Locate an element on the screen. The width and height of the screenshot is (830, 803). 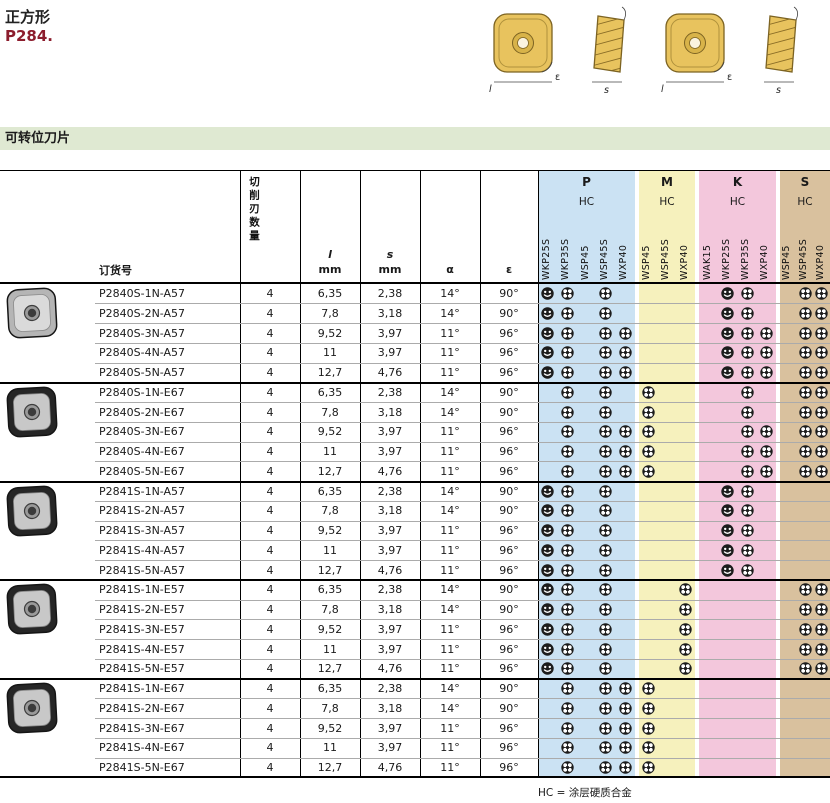
column-header-order-no: 订货号 is located at coordinates (115, 270).